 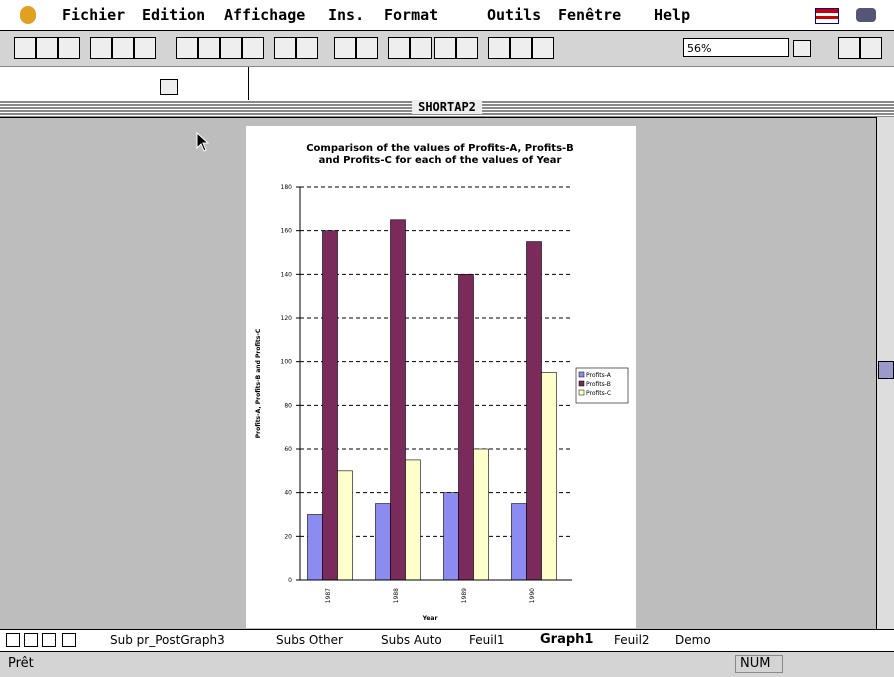 I want to click on scroll-thumb, so click(x=886, y=370).